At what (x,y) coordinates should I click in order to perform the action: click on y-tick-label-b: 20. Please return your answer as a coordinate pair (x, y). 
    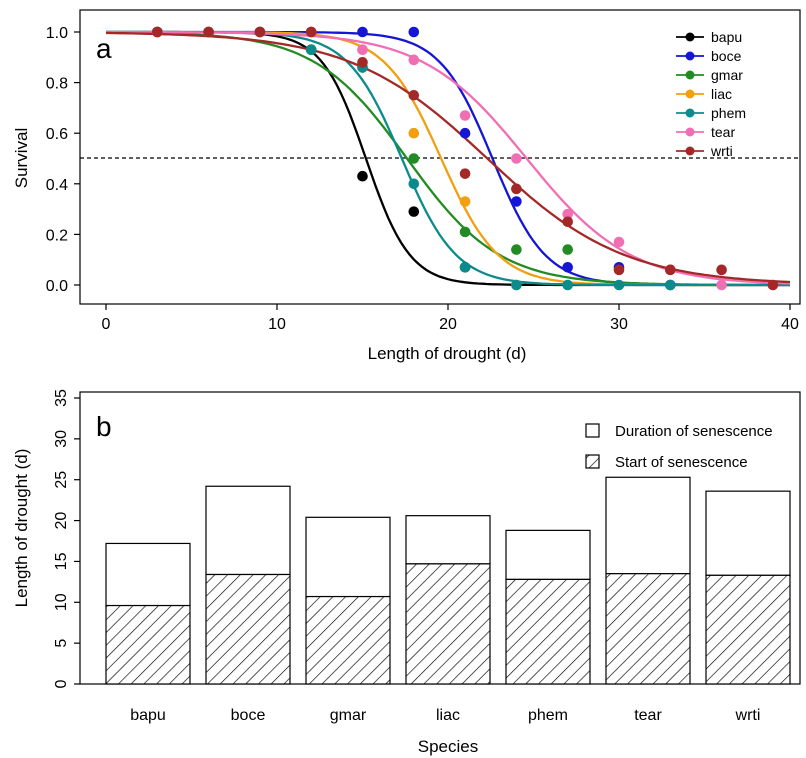
    Looking at the image, I should click on (61, 521).